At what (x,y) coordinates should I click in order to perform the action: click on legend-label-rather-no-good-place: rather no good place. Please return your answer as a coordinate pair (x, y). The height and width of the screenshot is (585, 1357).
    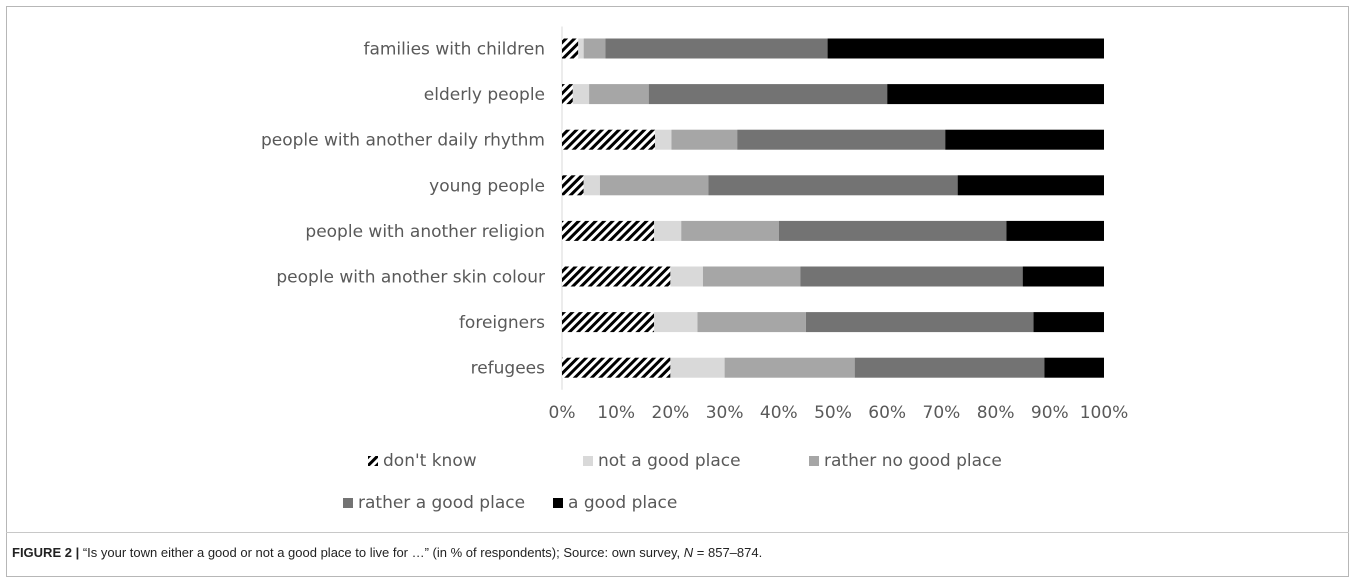
    Looking at the image, I should click on (913, 461).